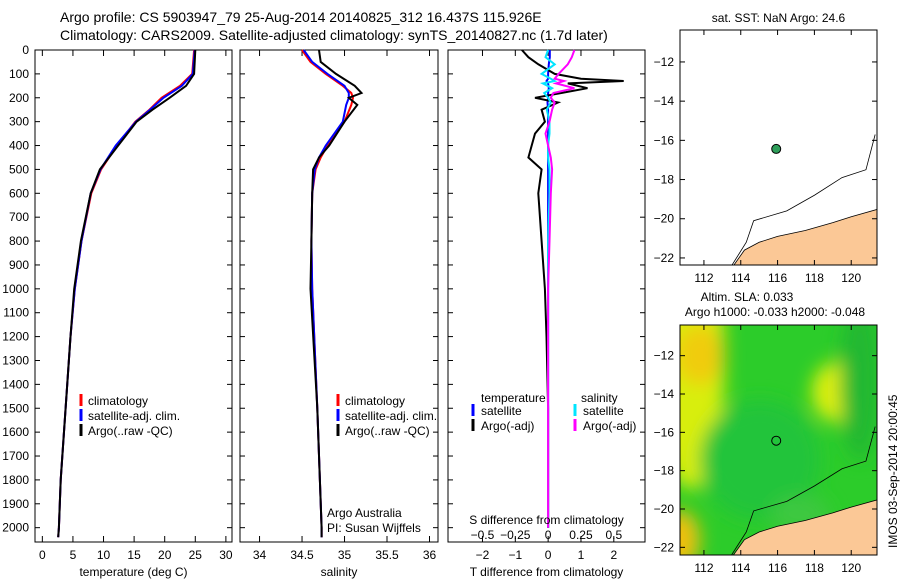  What do you see at coordinates (15, 480) in the screenshot?
I see `y-tick-label: 1800` at bounding box center [15, 480].